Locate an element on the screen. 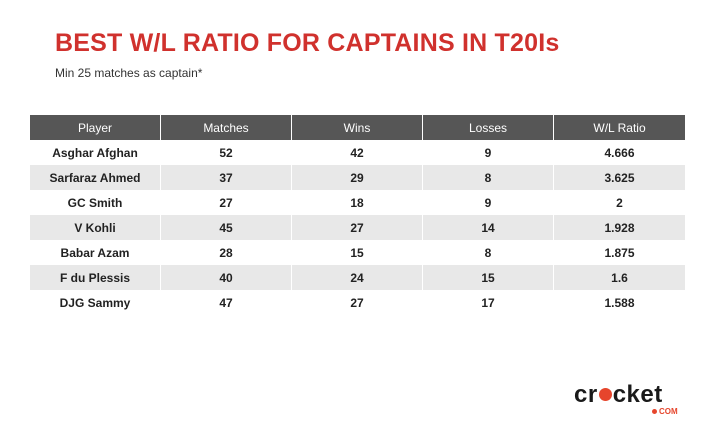 The height and width of the screenshot is (431, 714). cell-wins: 42 is located at coordinates (357, 152).